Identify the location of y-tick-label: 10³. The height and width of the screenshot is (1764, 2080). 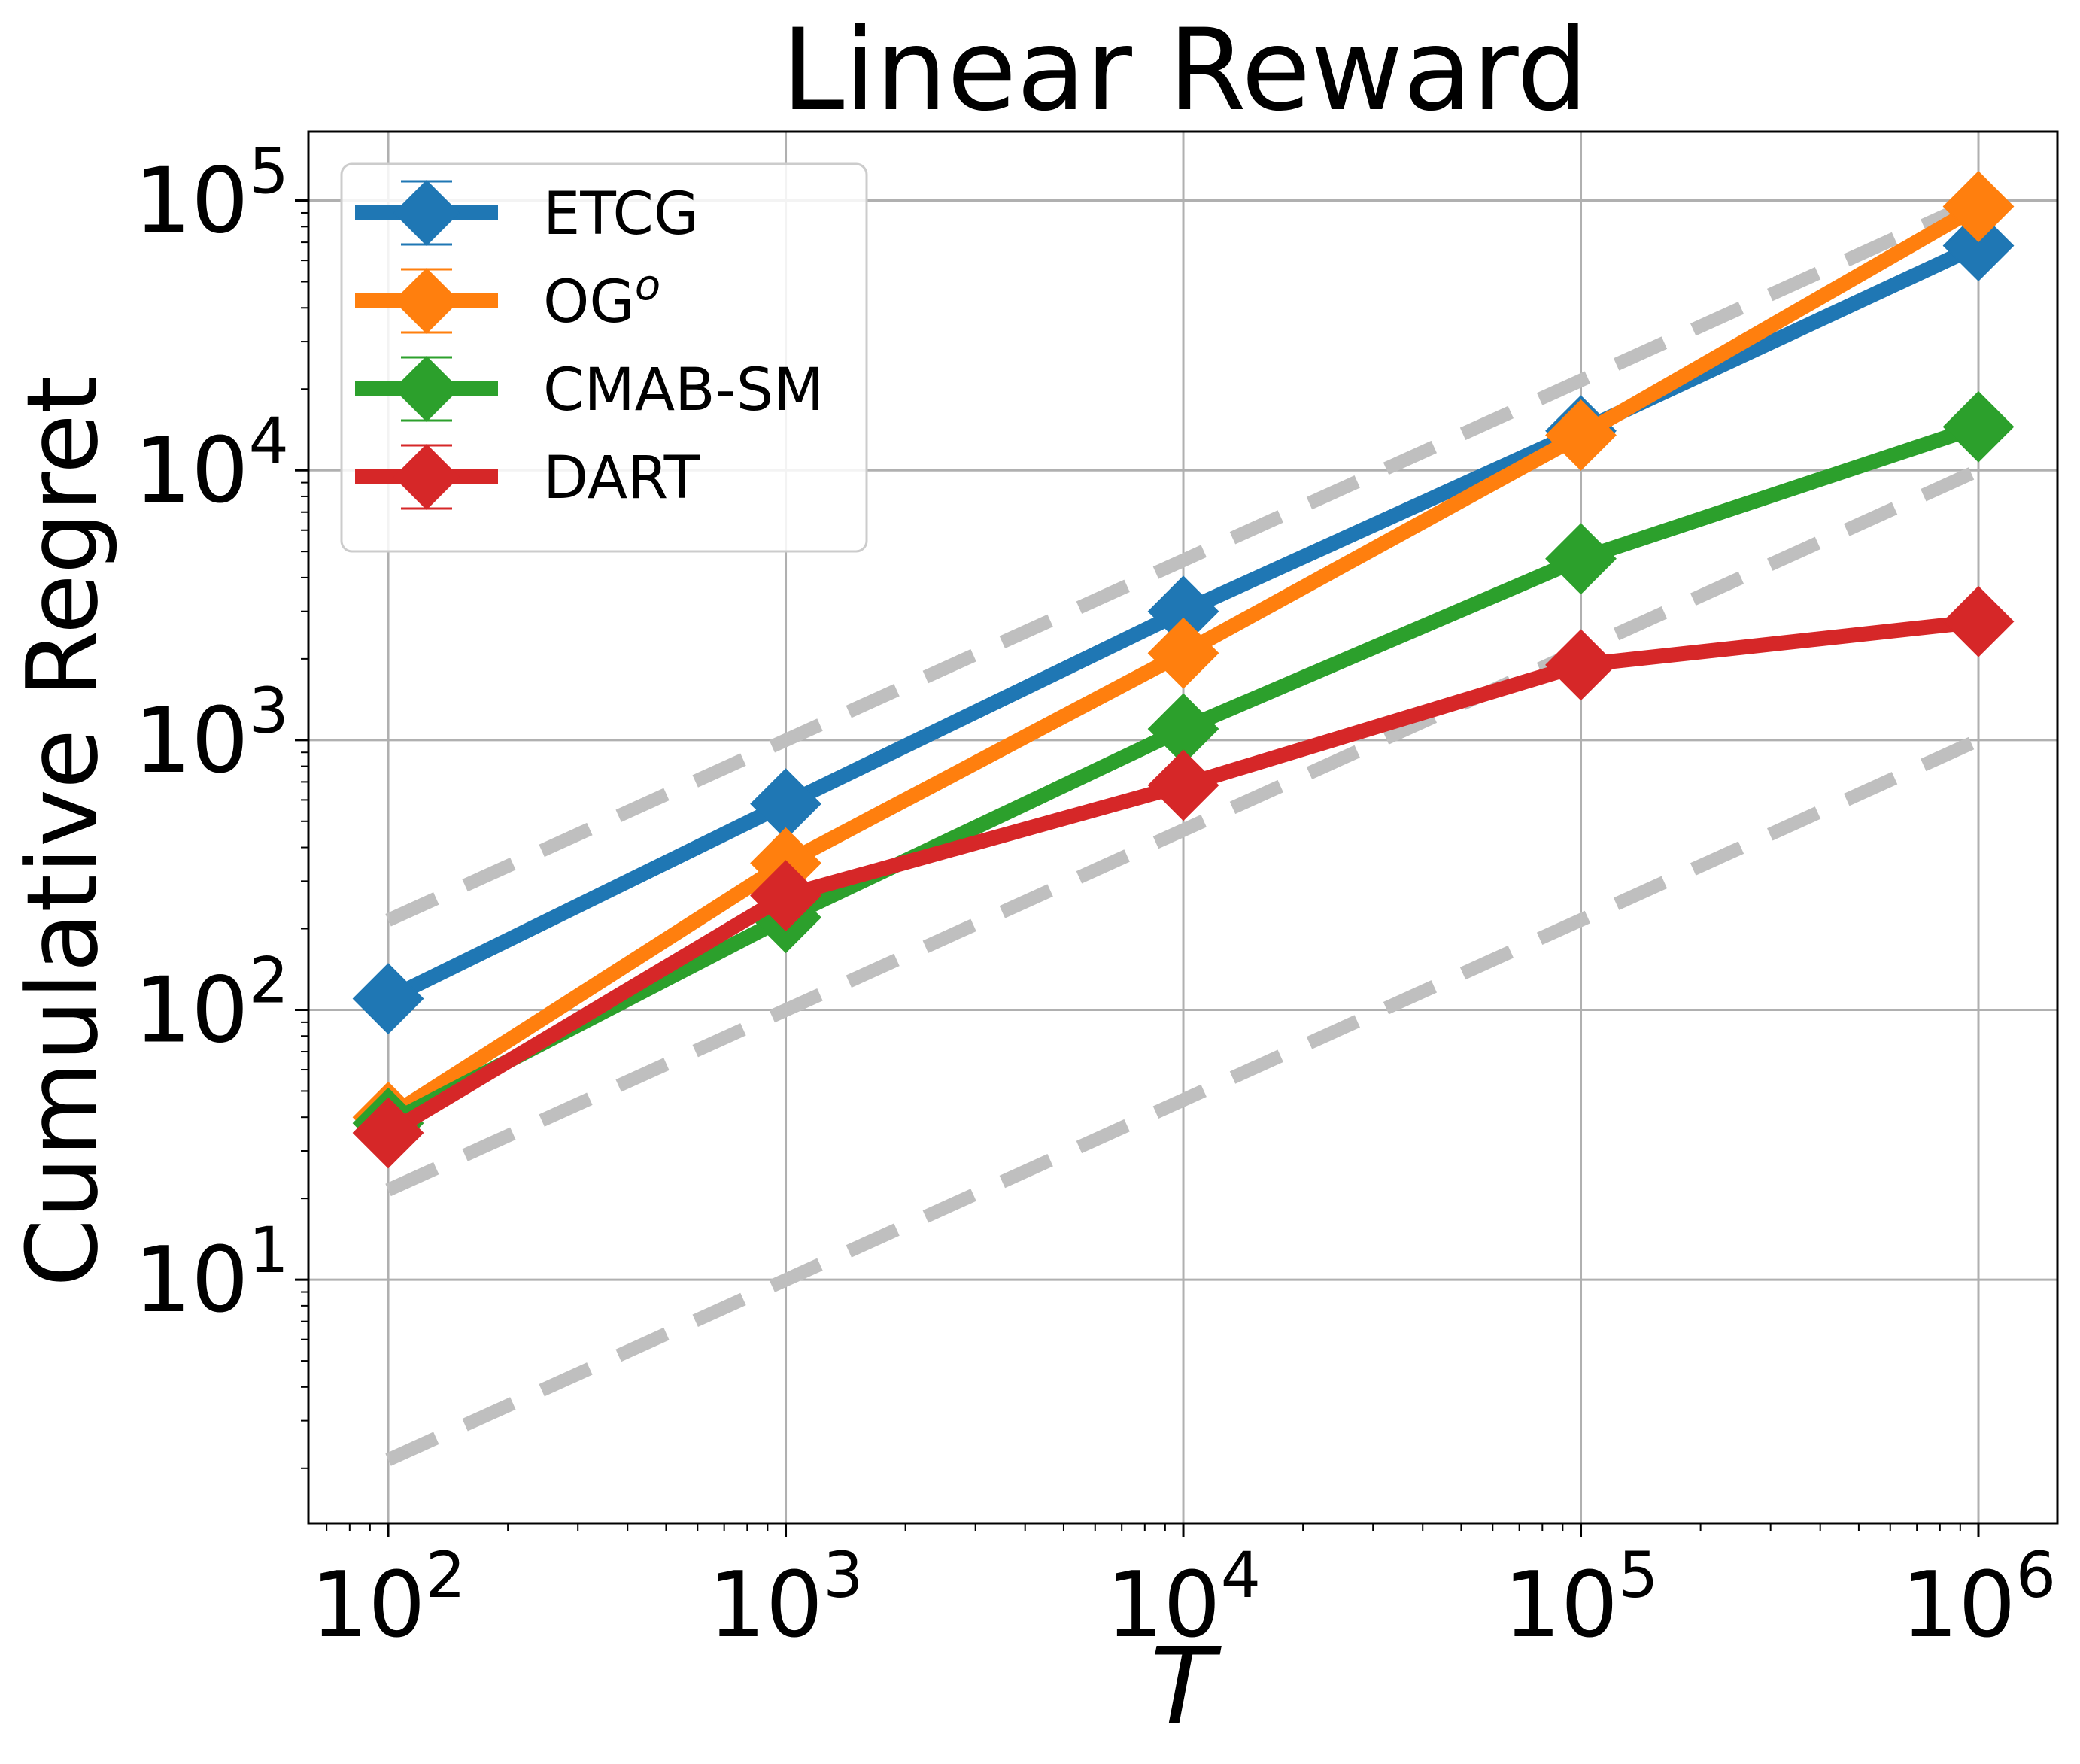
(211, 734).